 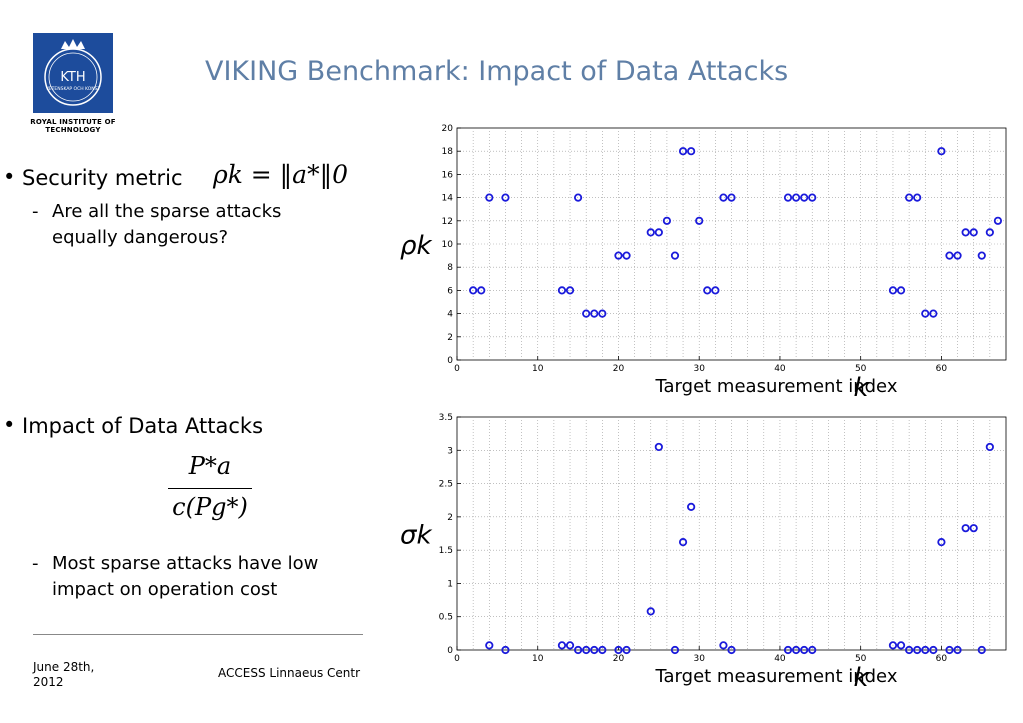 I want to click on footer-date-line2: 2012, so click(x=48, y=682).